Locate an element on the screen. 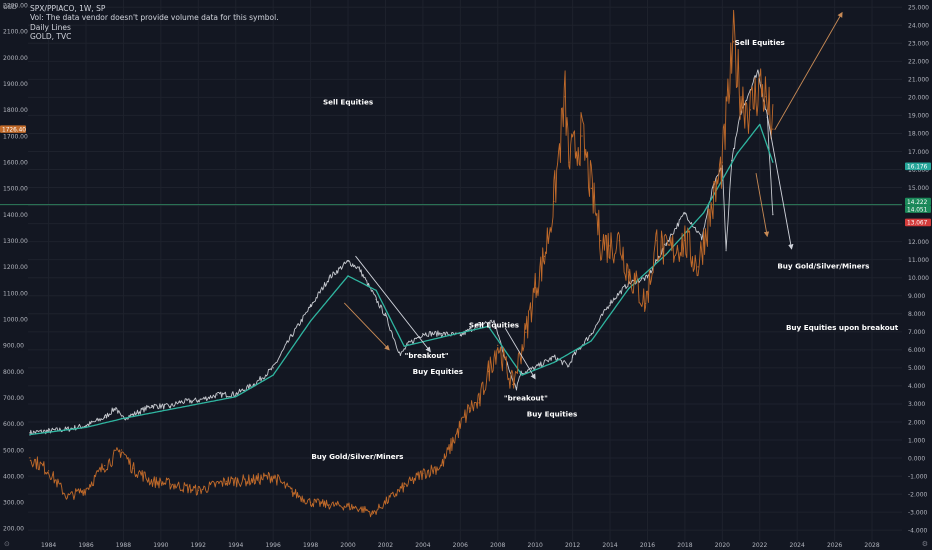 This screenshot has height=550, width=932. price-tag-text: 16.176 is located at coordinates (917, 168).